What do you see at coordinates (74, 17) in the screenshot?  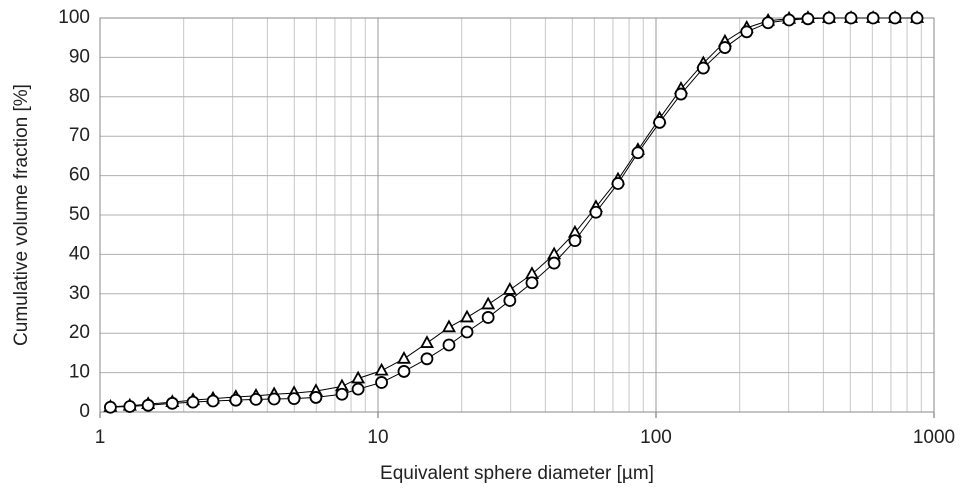 I see `y-tick-label: 100` at bounding box center [74, 17].